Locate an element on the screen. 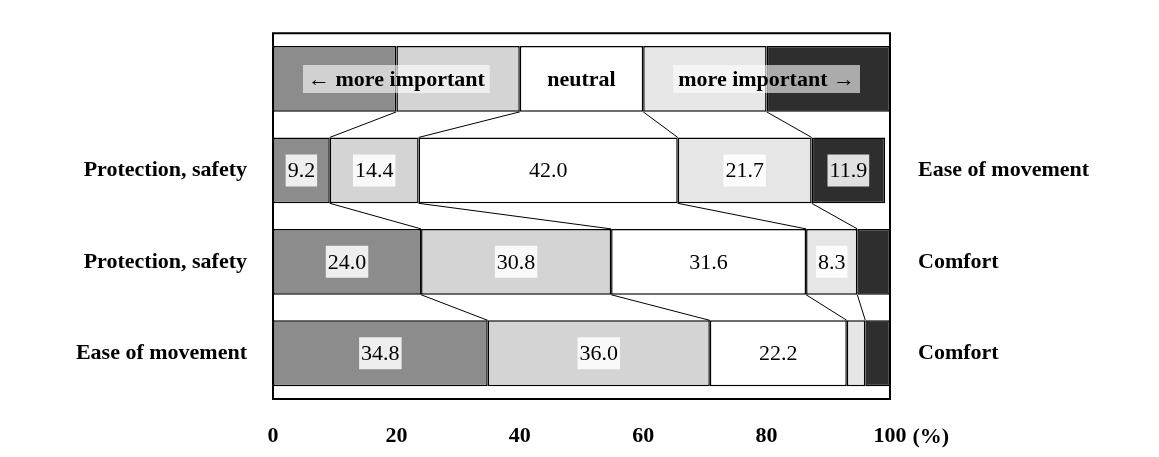 The image size is (1159, 457). annotation: more important → is located at coordinates (766, 78).